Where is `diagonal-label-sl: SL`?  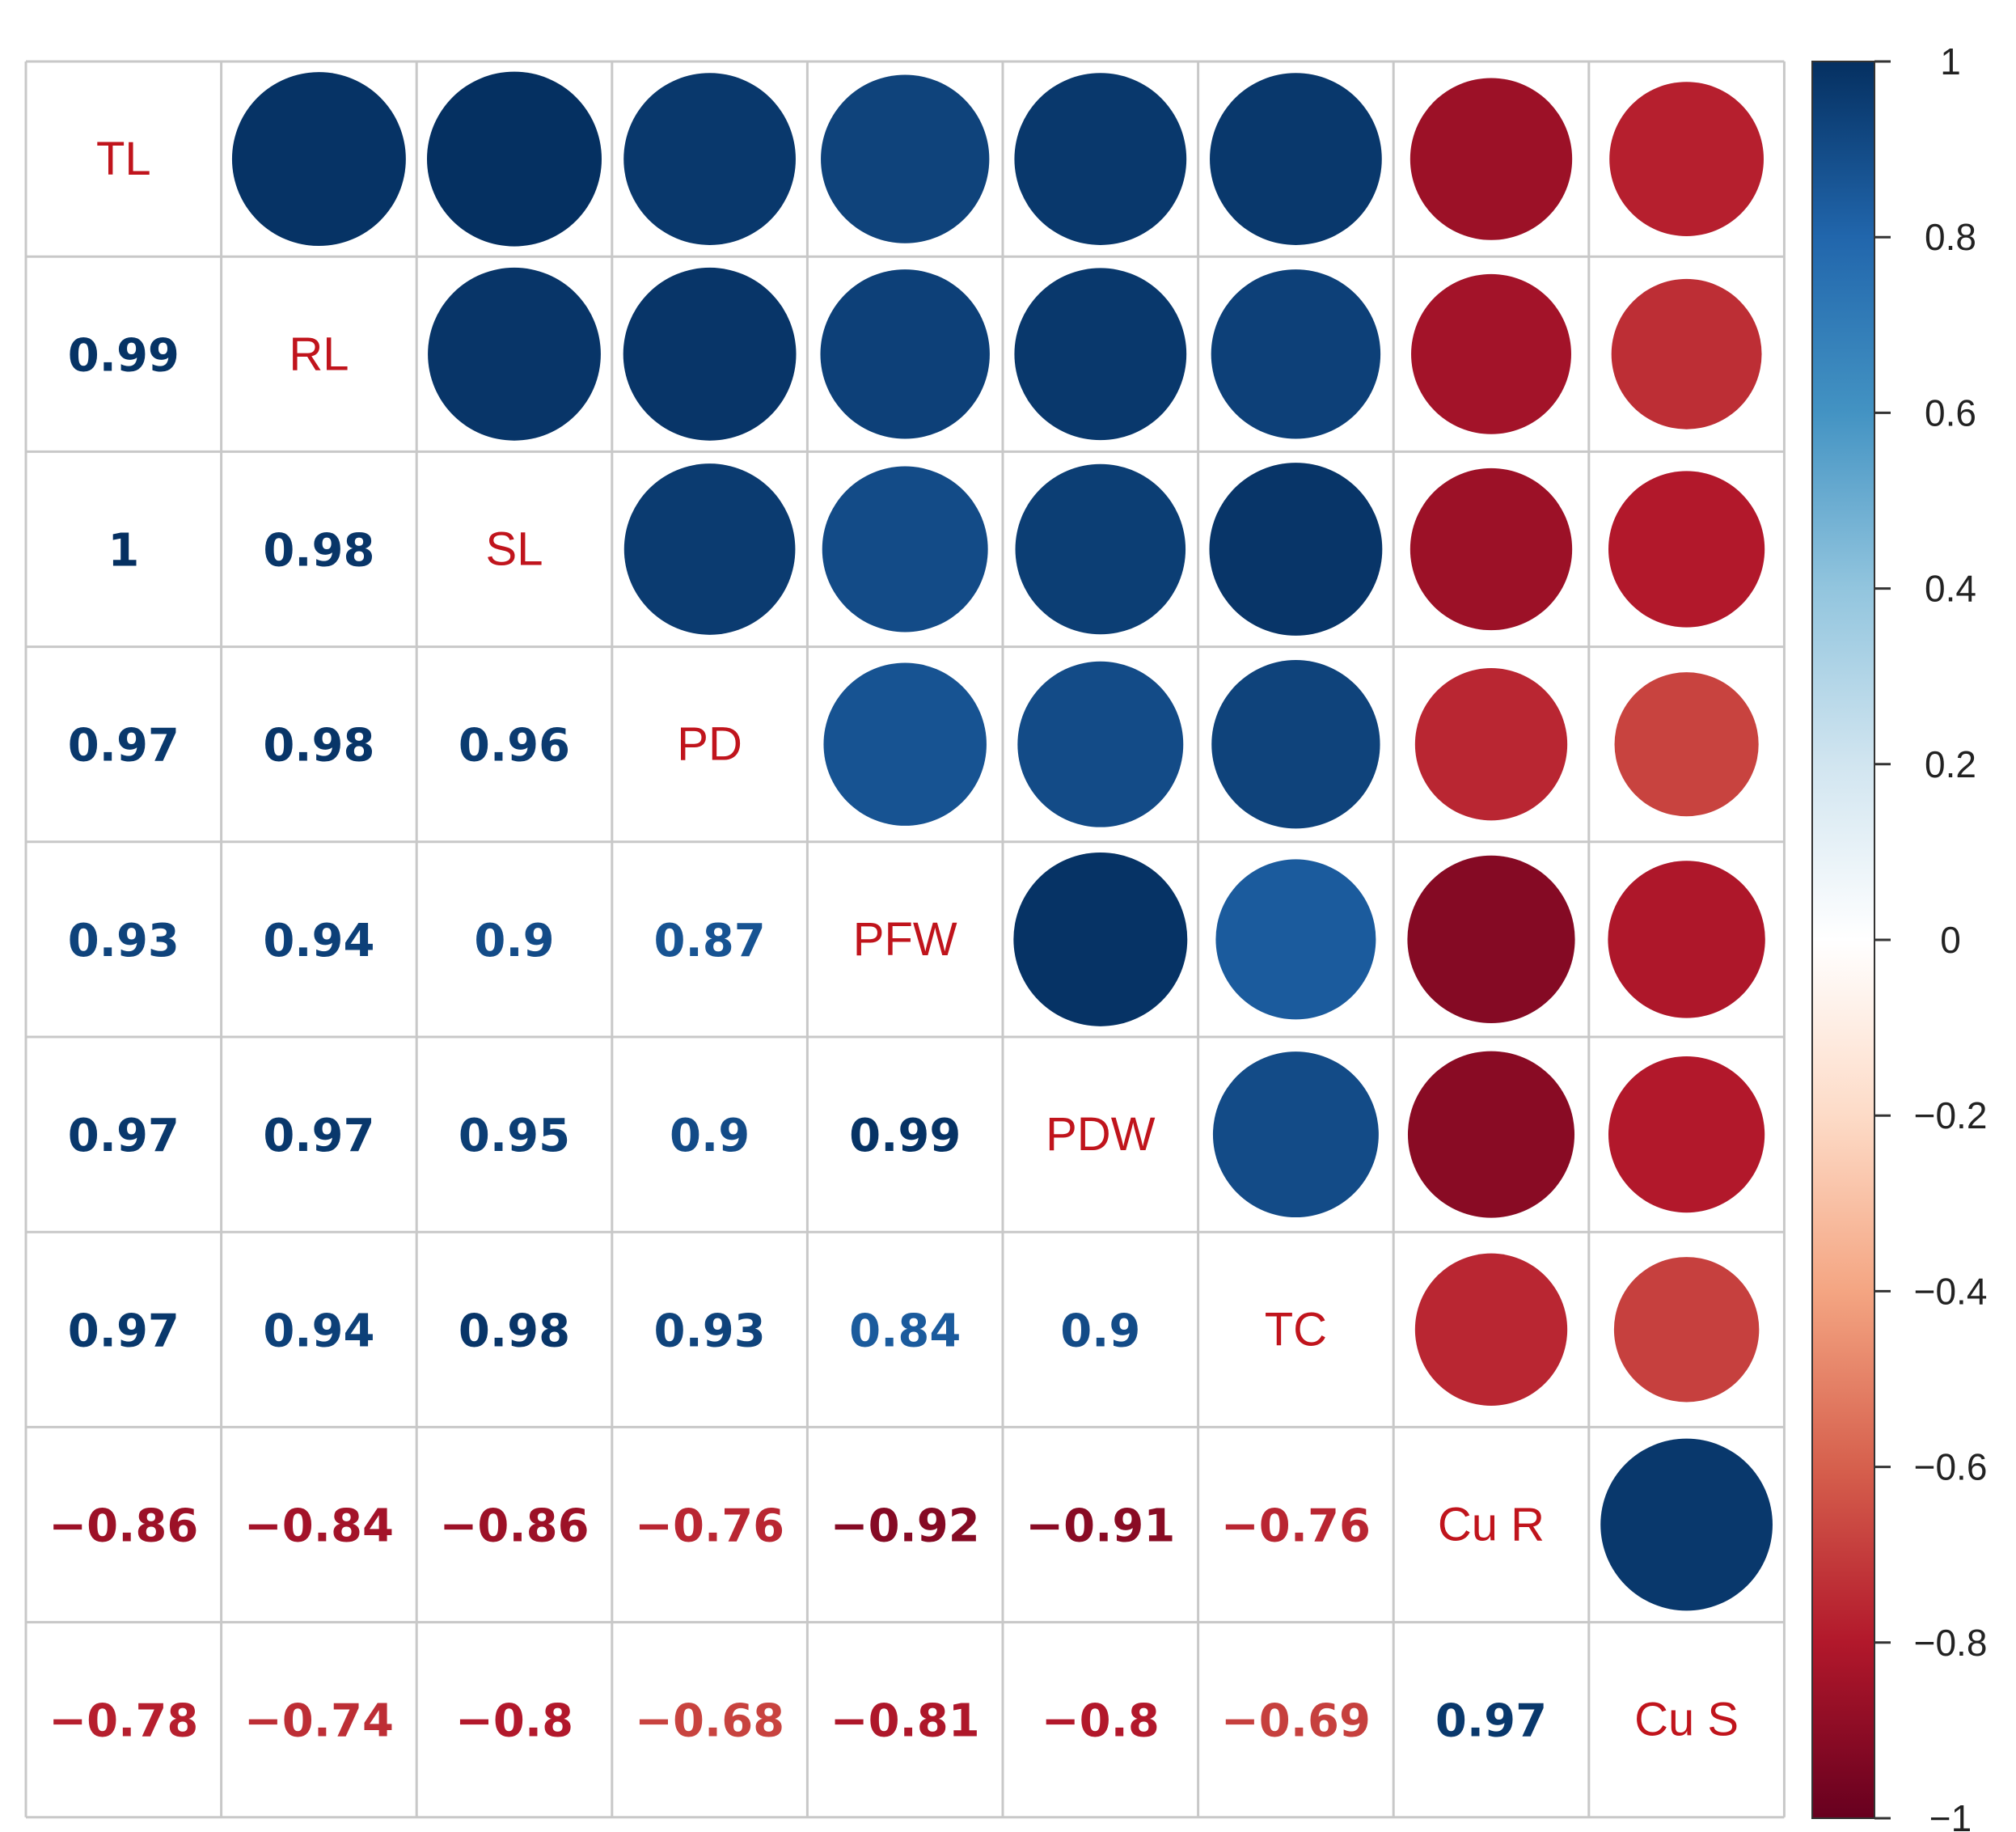 diagonal-label-sl: SL is located at coordinates (514, 549).